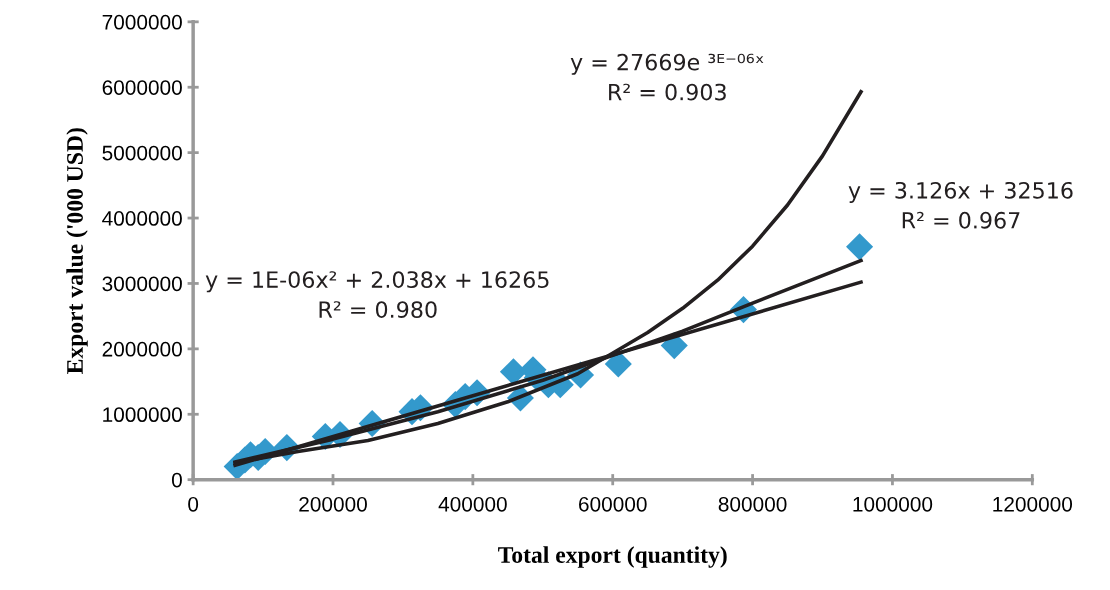 The image size is (1110, 590). What do you see at coordinates (667, 77) in the screenshot?
I see `annotation: y = 27669e ³ᴱ⁻⁰⁶ˣ R² = 0.903` at bounding box center [667, 77].